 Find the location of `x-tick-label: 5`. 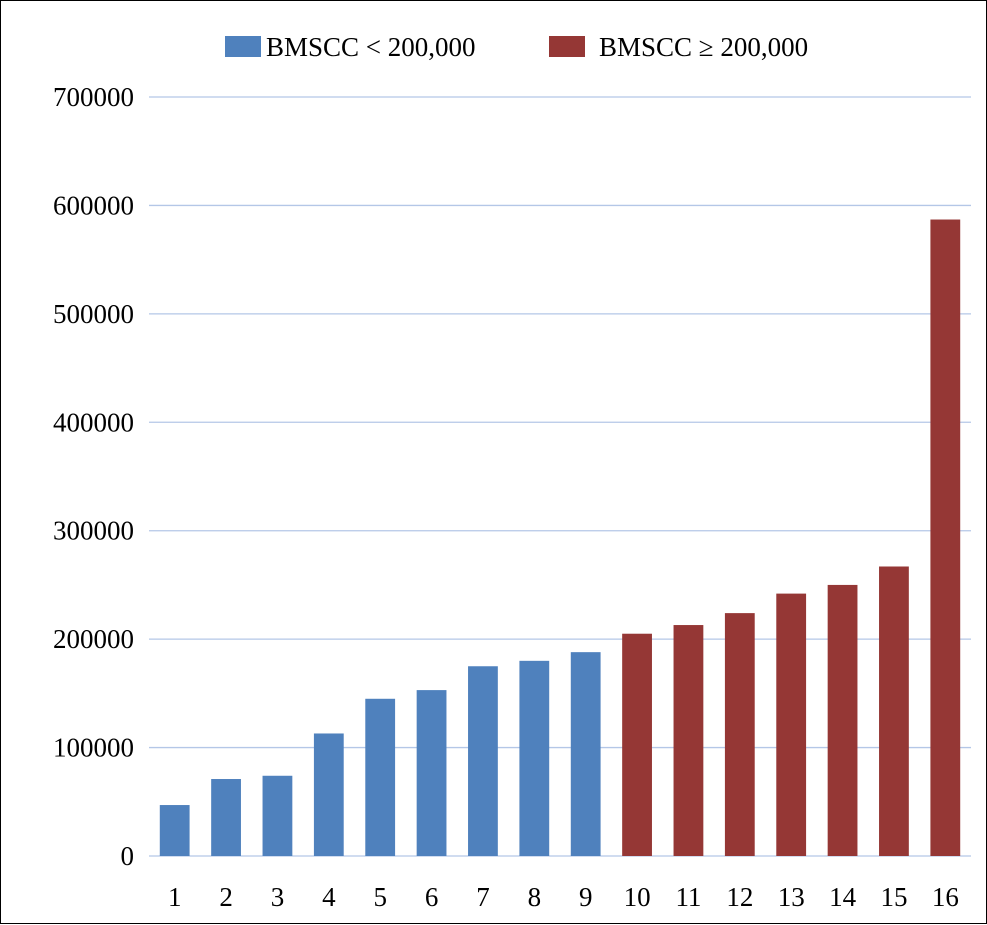

x-tick-label: 5 is located at coordinates (380, 897).